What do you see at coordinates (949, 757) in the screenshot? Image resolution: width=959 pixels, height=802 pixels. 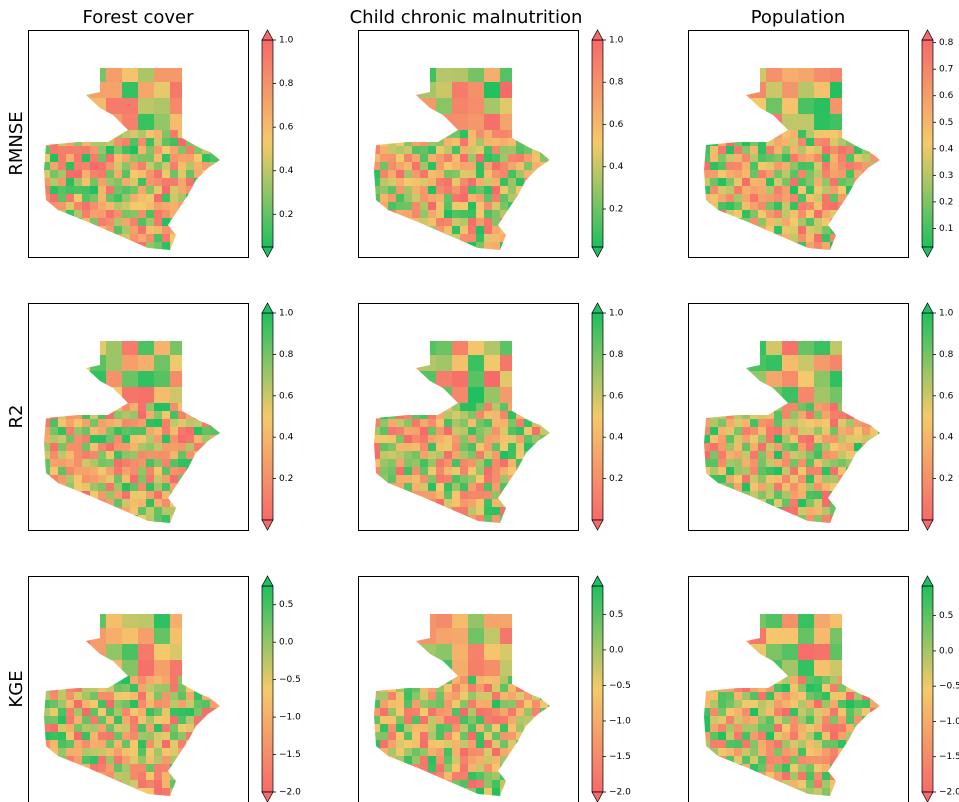 I see `colorbar-tick-label: −1.5` at bounding box center [949, 757].